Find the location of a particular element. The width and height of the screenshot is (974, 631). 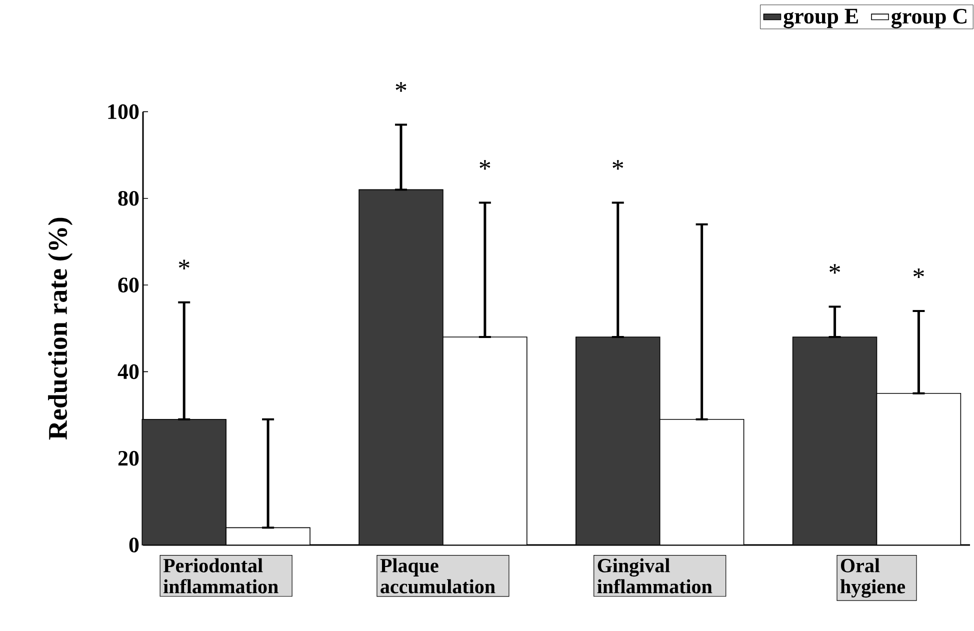

y-tick-label: 60 is located at coordinates (128, 285).